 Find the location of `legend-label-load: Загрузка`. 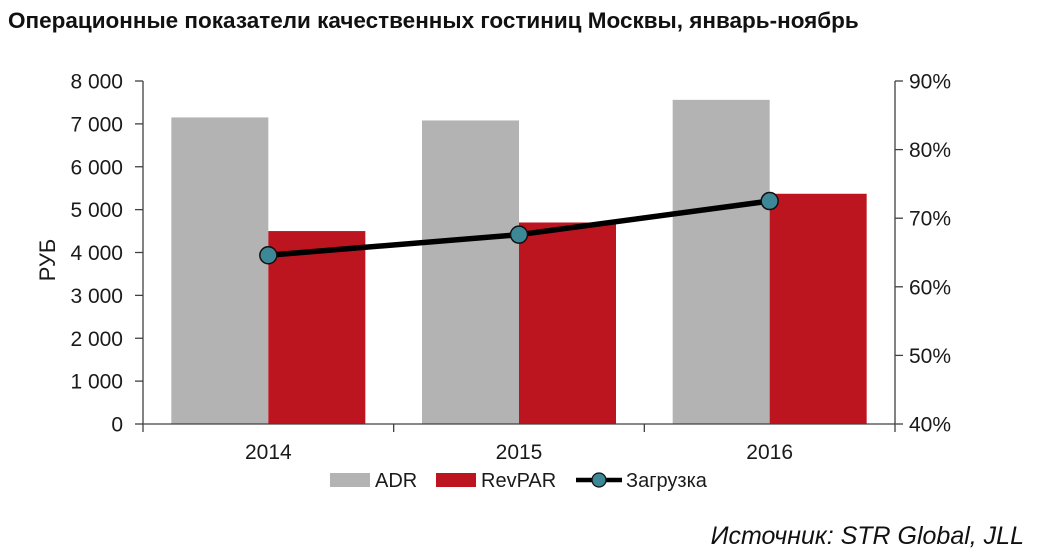

legend-label-load: Загрузка is located at coordinates (667, 481).